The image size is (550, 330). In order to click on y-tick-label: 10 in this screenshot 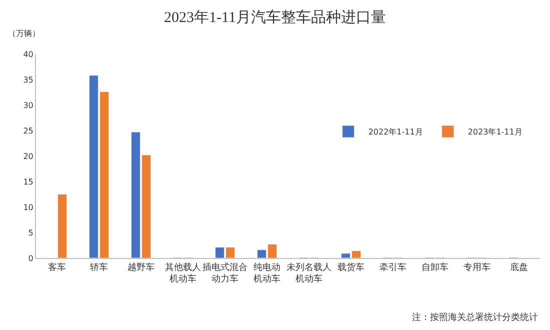, I will do `click(28, 207)`.